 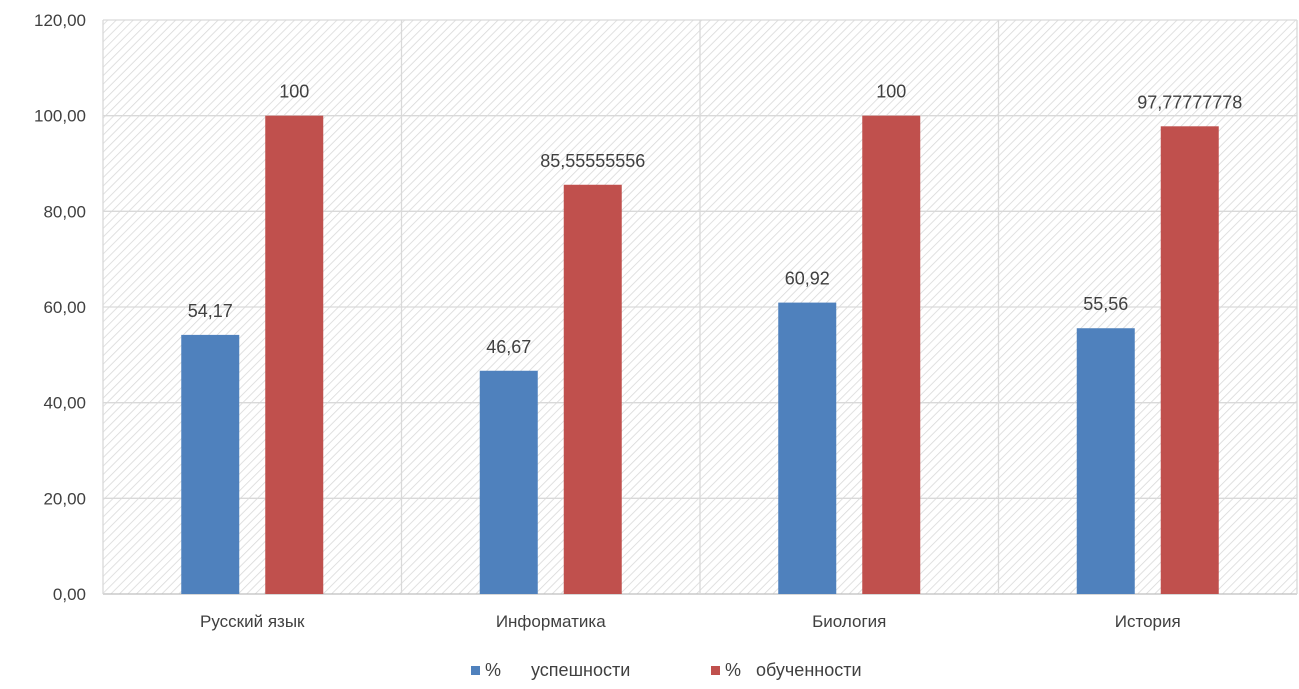 What do you see at coordinates (252, 621) in the screenshot?
I see `x-tick-label: Русский язык` at bounding box center [252, 621].